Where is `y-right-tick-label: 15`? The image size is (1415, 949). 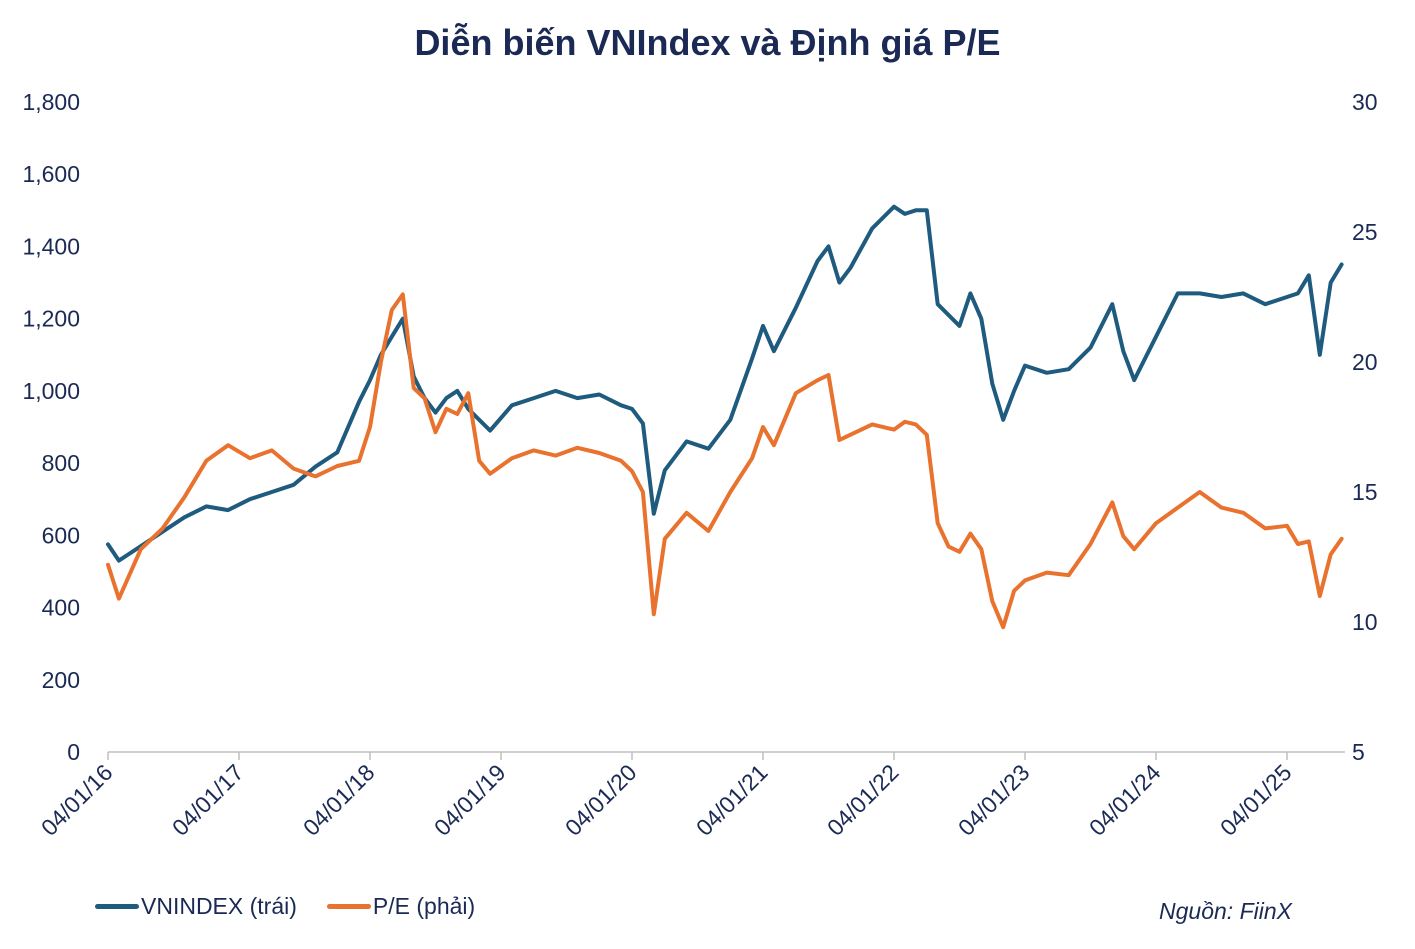 y-right-tick-label: 15 is located at coordinates (1365, 492).